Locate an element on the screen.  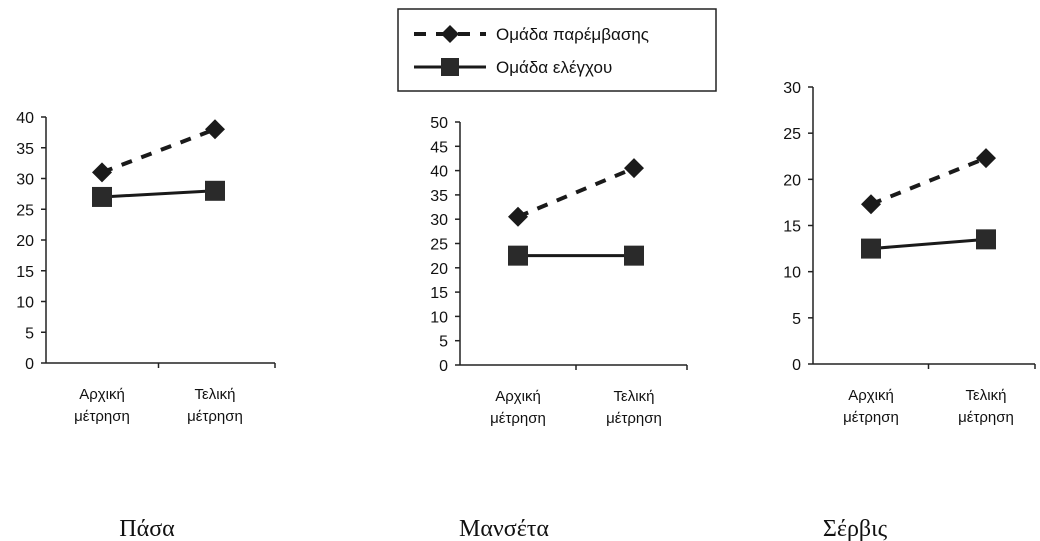
y-tick-label: 50 is located at coordinates (439, 123).